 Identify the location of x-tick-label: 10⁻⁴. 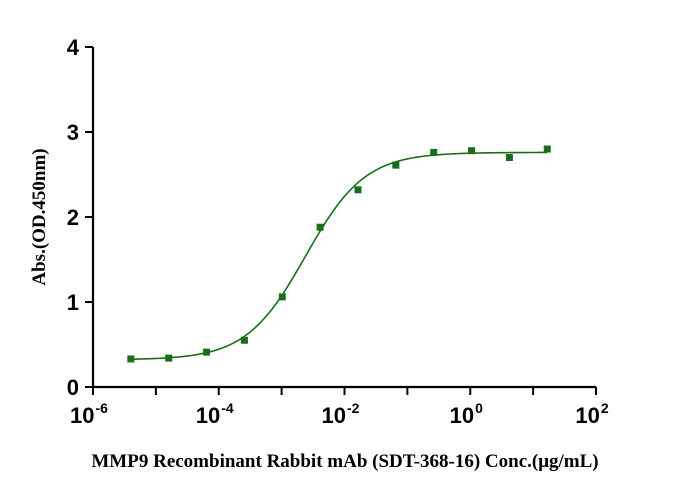
(215, 414).